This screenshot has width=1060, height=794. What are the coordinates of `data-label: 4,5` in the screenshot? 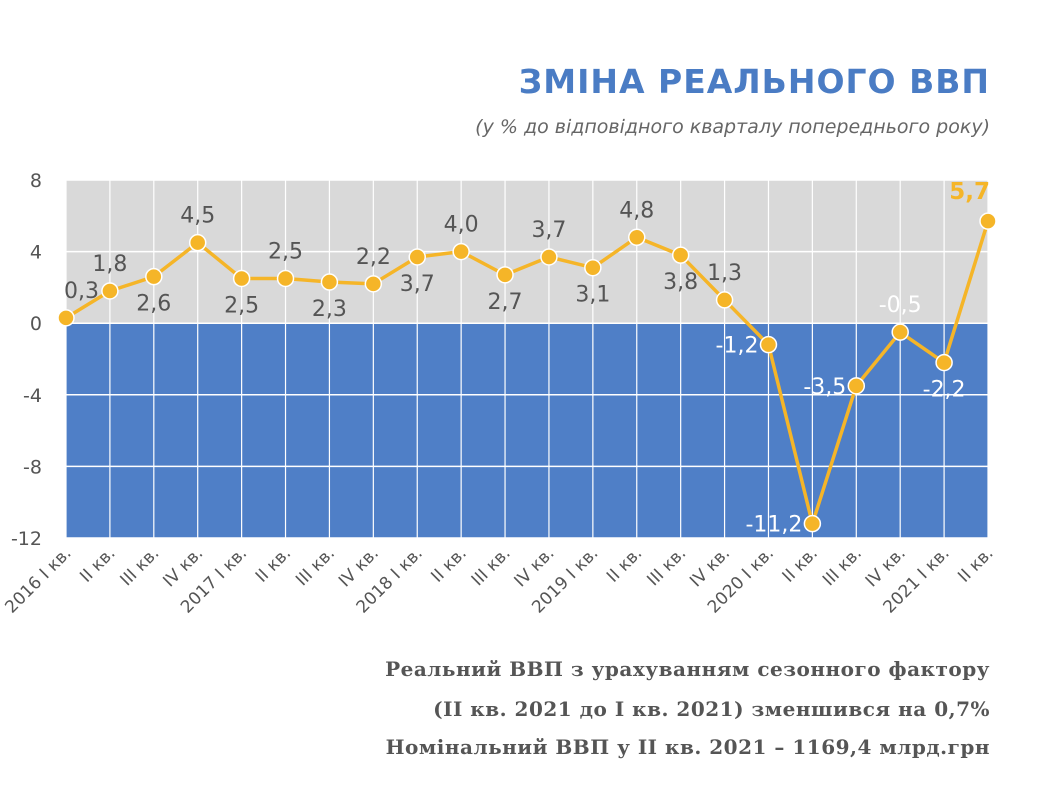 It's located at (197, 216).